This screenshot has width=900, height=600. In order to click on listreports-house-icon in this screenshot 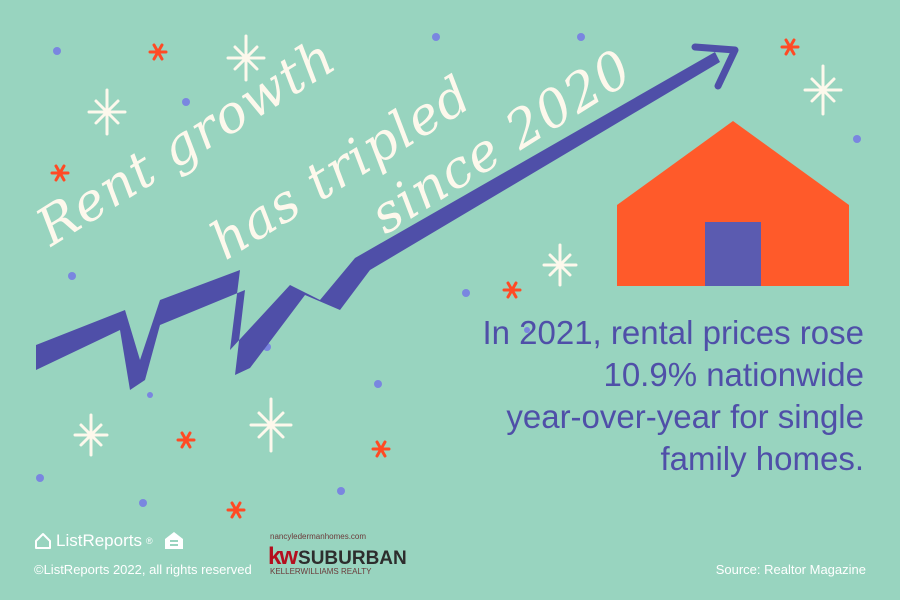, I will do `click(43, 541)`.